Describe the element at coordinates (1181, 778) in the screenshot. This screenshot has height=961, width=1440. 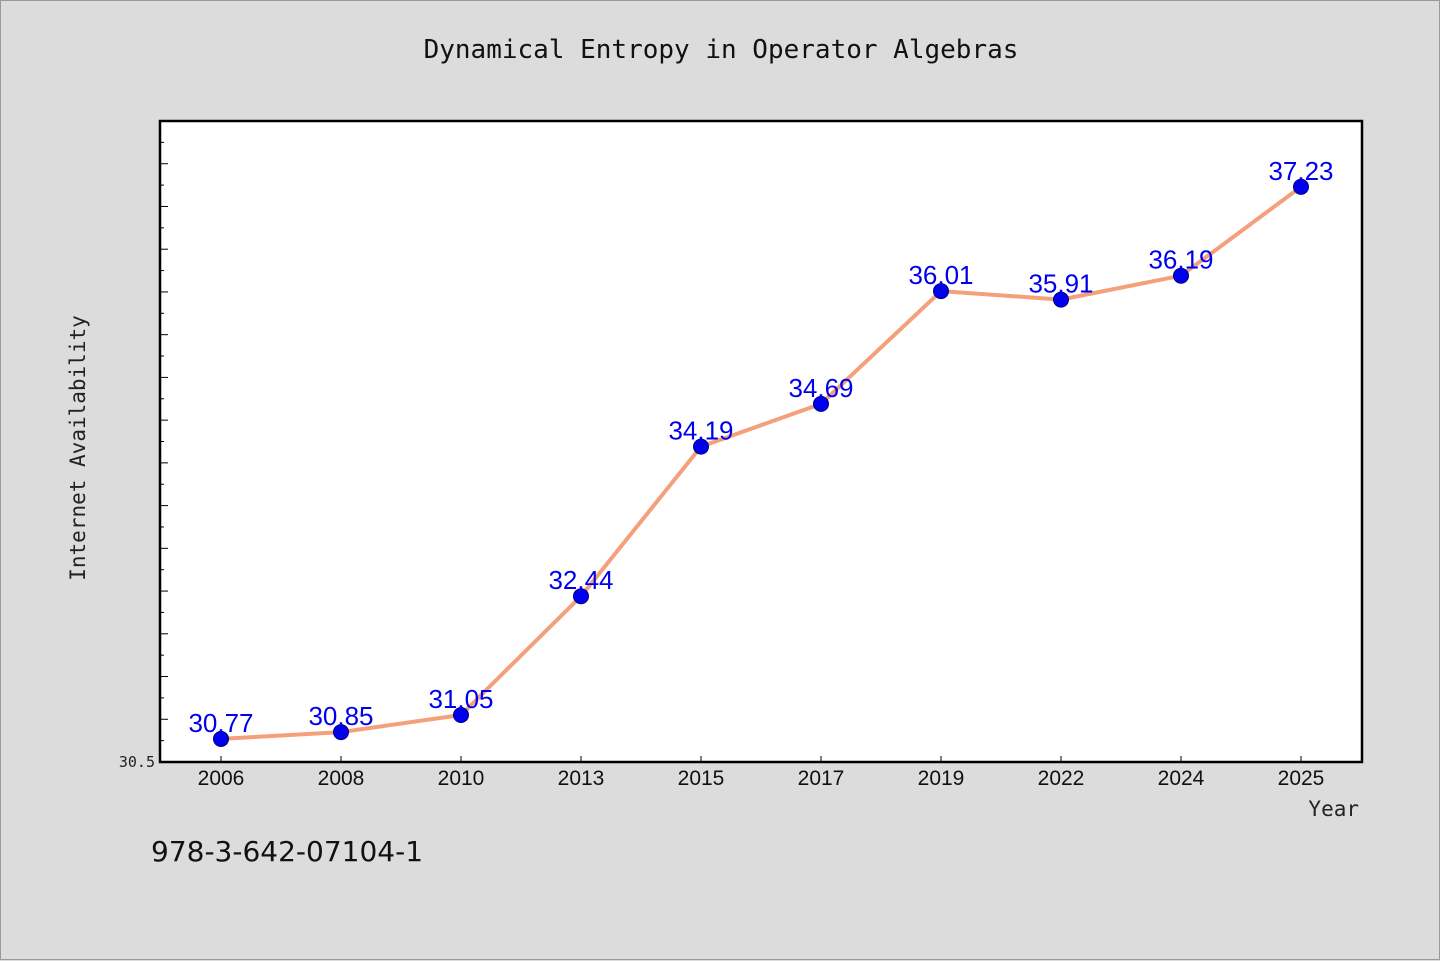
I see `x-tick-label: 2024` at that location.